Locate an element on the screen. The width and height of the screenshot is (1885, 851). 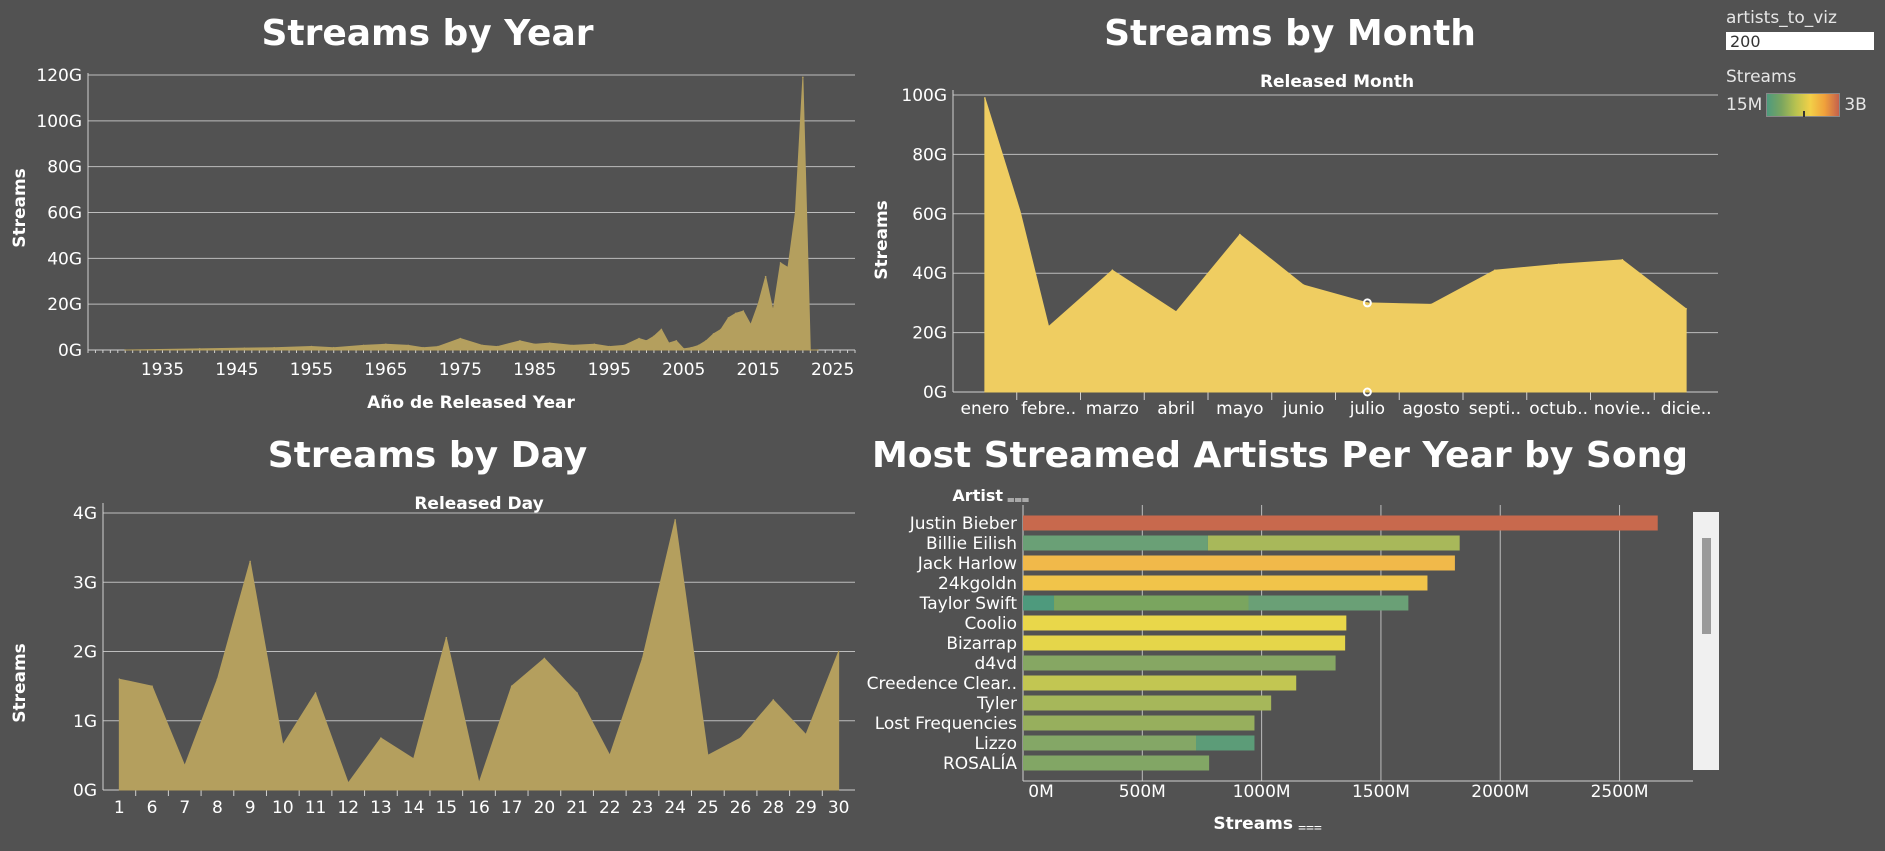
x-tick-label: junio is located at coordinates (1303, 409).